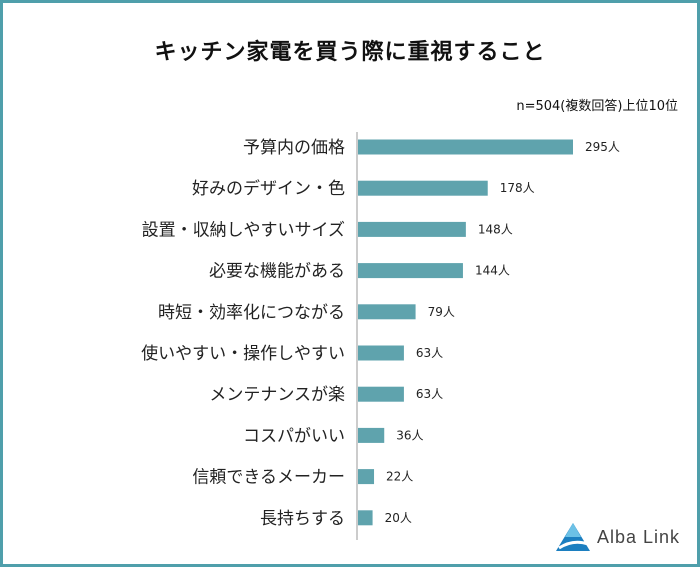  Describe the element at coordinates (268, 188) in the screenshot. I see `category-label: 好みのデザイン・色` at that location.